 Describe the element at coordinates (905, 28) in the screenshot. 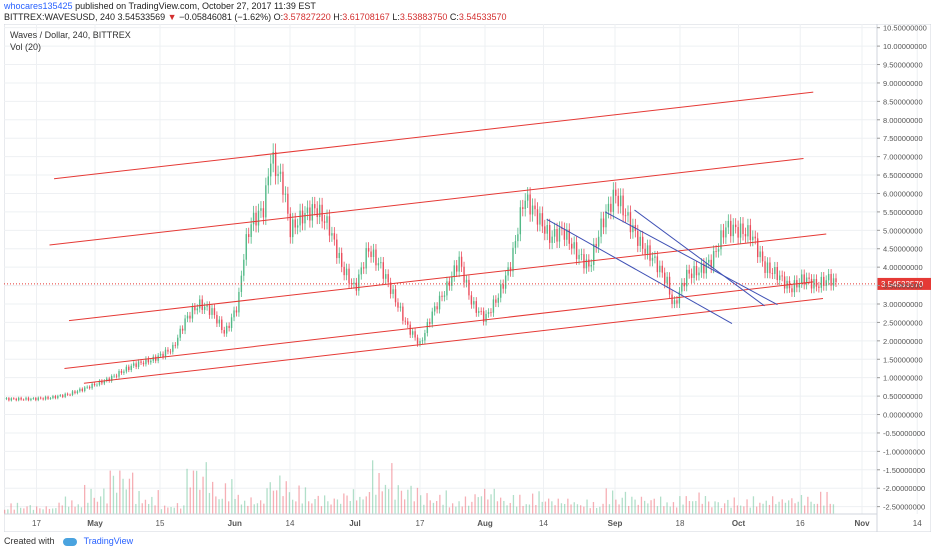

I see `price-axis-label: 10.50000000` at that location.